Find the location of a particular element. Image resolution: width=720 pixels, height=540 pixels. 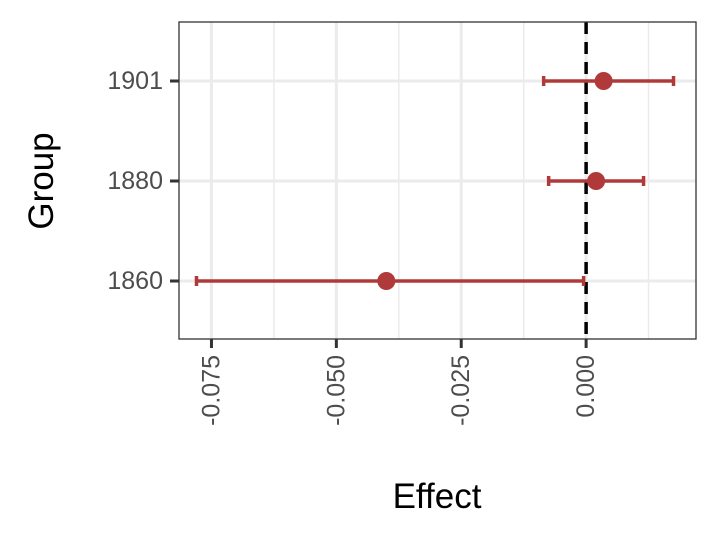

estimate-1901 is located at coordinates (608, 81).